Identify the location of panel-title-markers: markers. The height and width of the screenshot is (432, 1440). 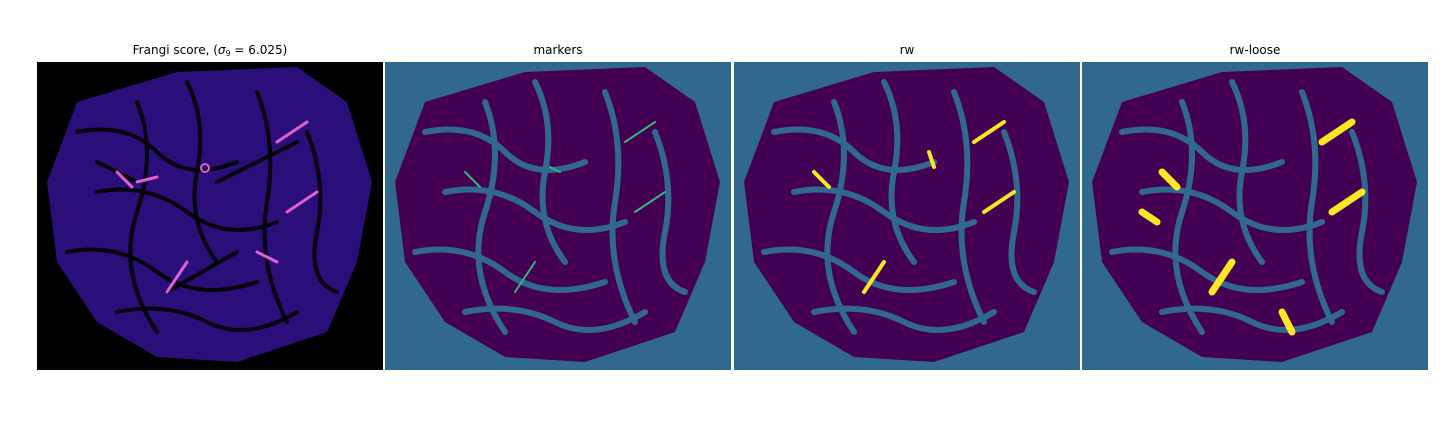
(558, 50).